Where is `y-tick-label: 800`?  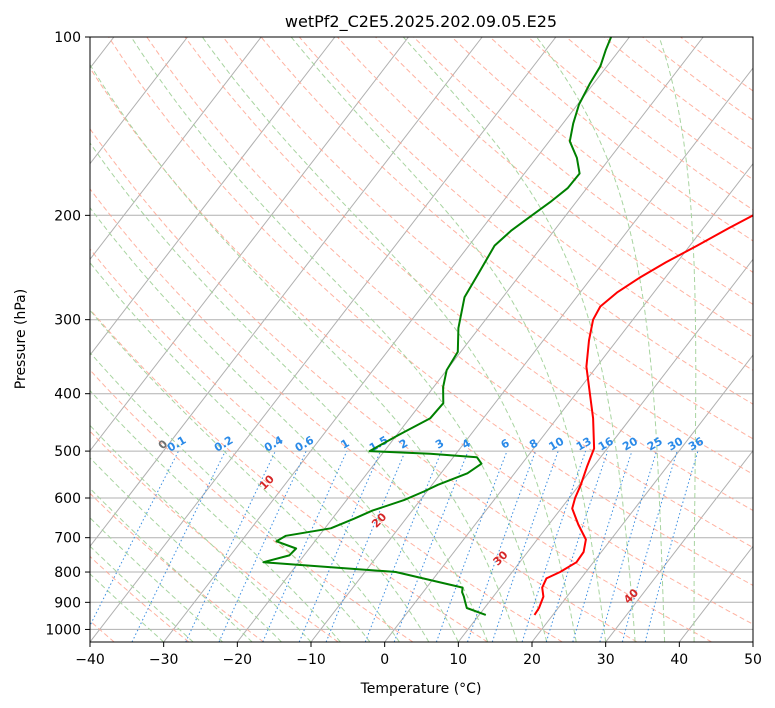
y-tick-label: 800 is located at coordinates (67, 573).